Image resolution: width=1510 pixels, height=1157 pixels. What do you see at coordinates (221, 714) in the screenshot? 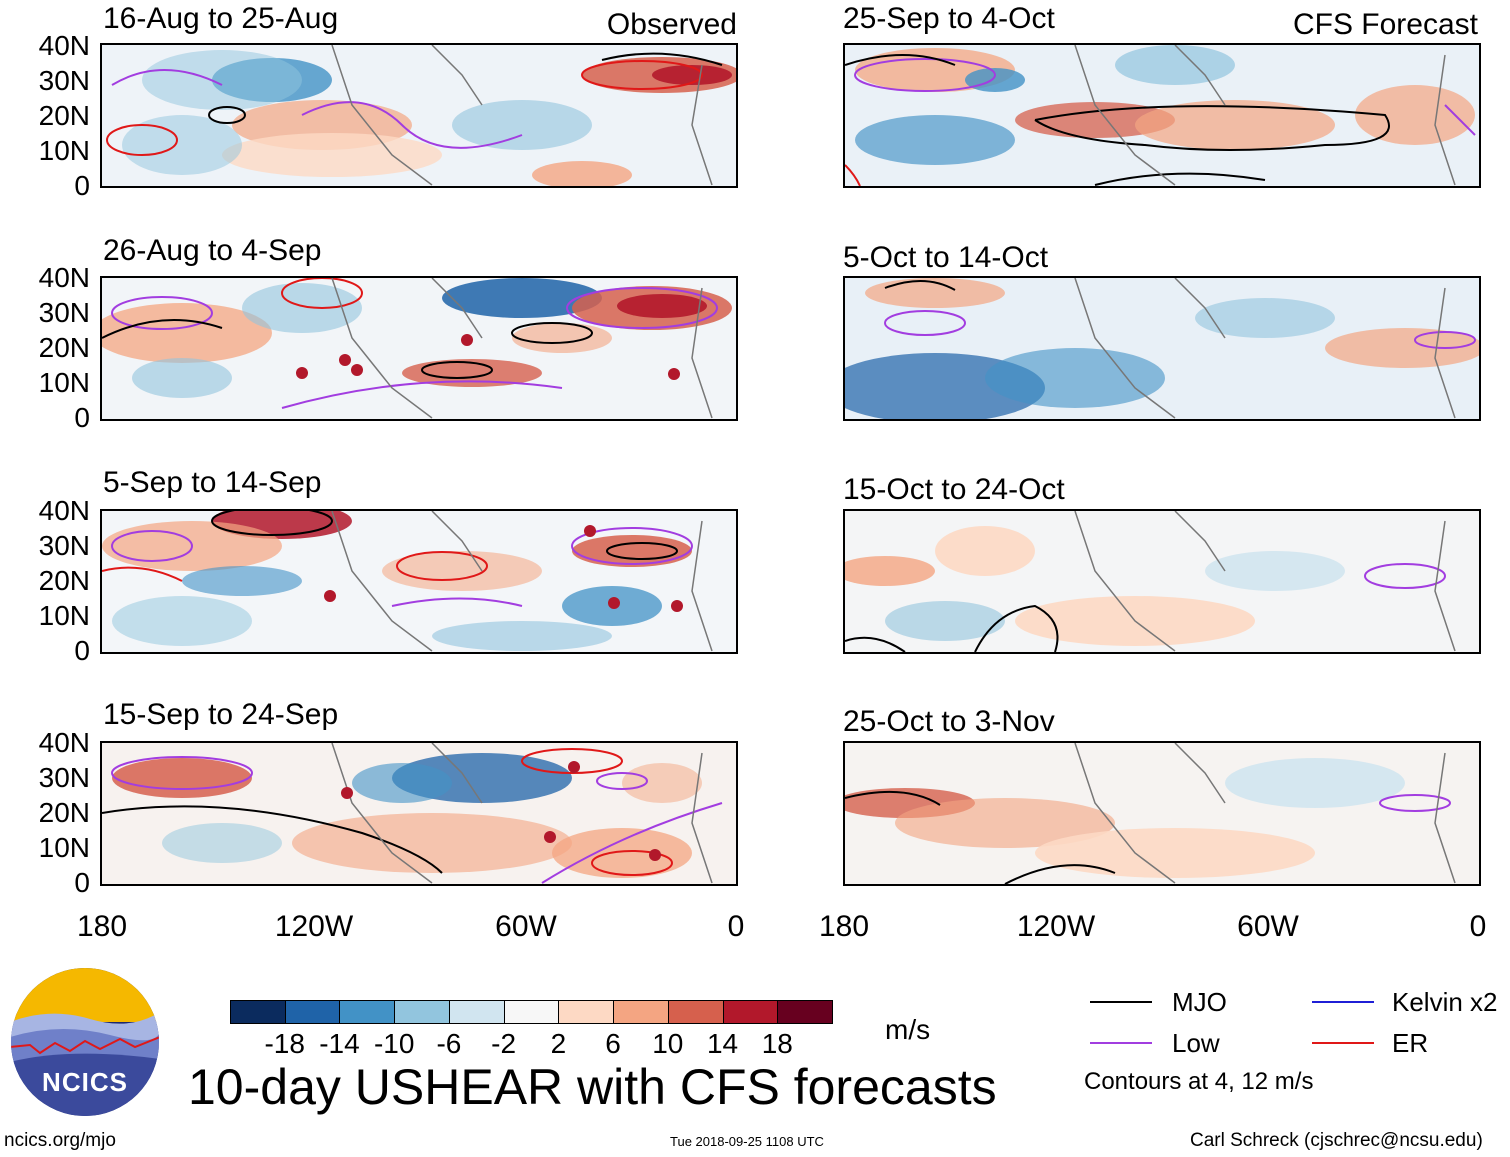
I see `panel-title: 15-Sep to 24-Sep` at bounding box center [221, 714].